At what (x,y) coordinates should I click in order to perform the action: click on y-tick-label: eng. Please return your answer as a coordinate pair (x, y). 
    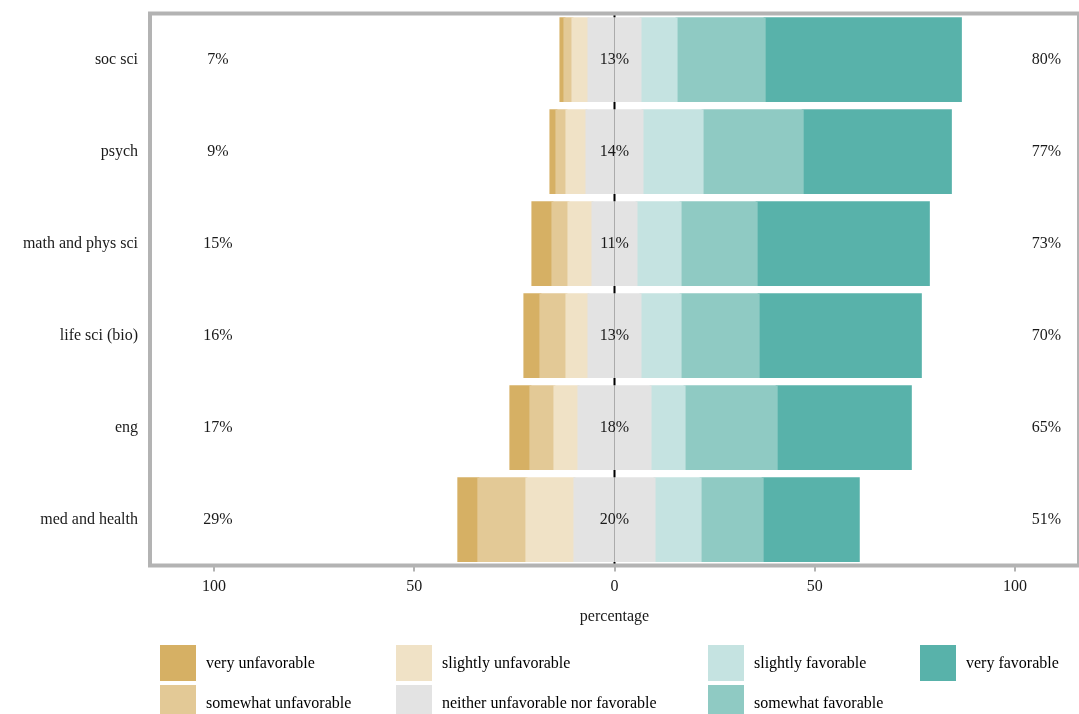
    Looking at the image, I should click on (126, 426).